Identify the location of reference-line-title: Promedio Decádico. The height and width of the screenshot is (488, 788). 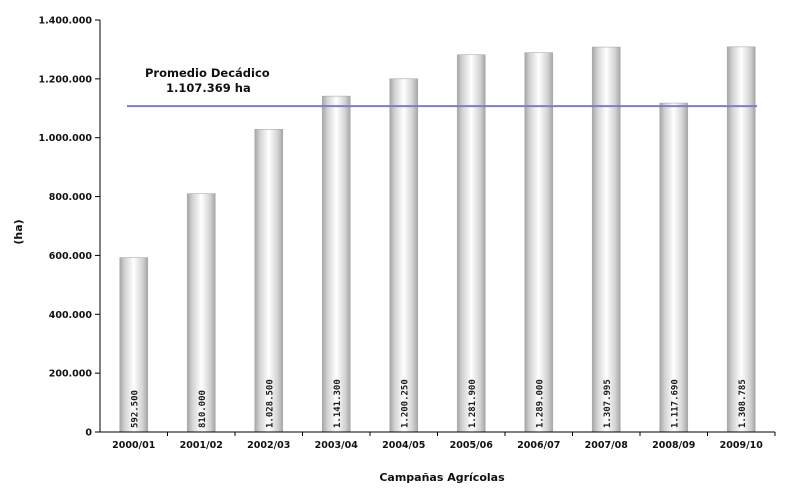
(207, 73).